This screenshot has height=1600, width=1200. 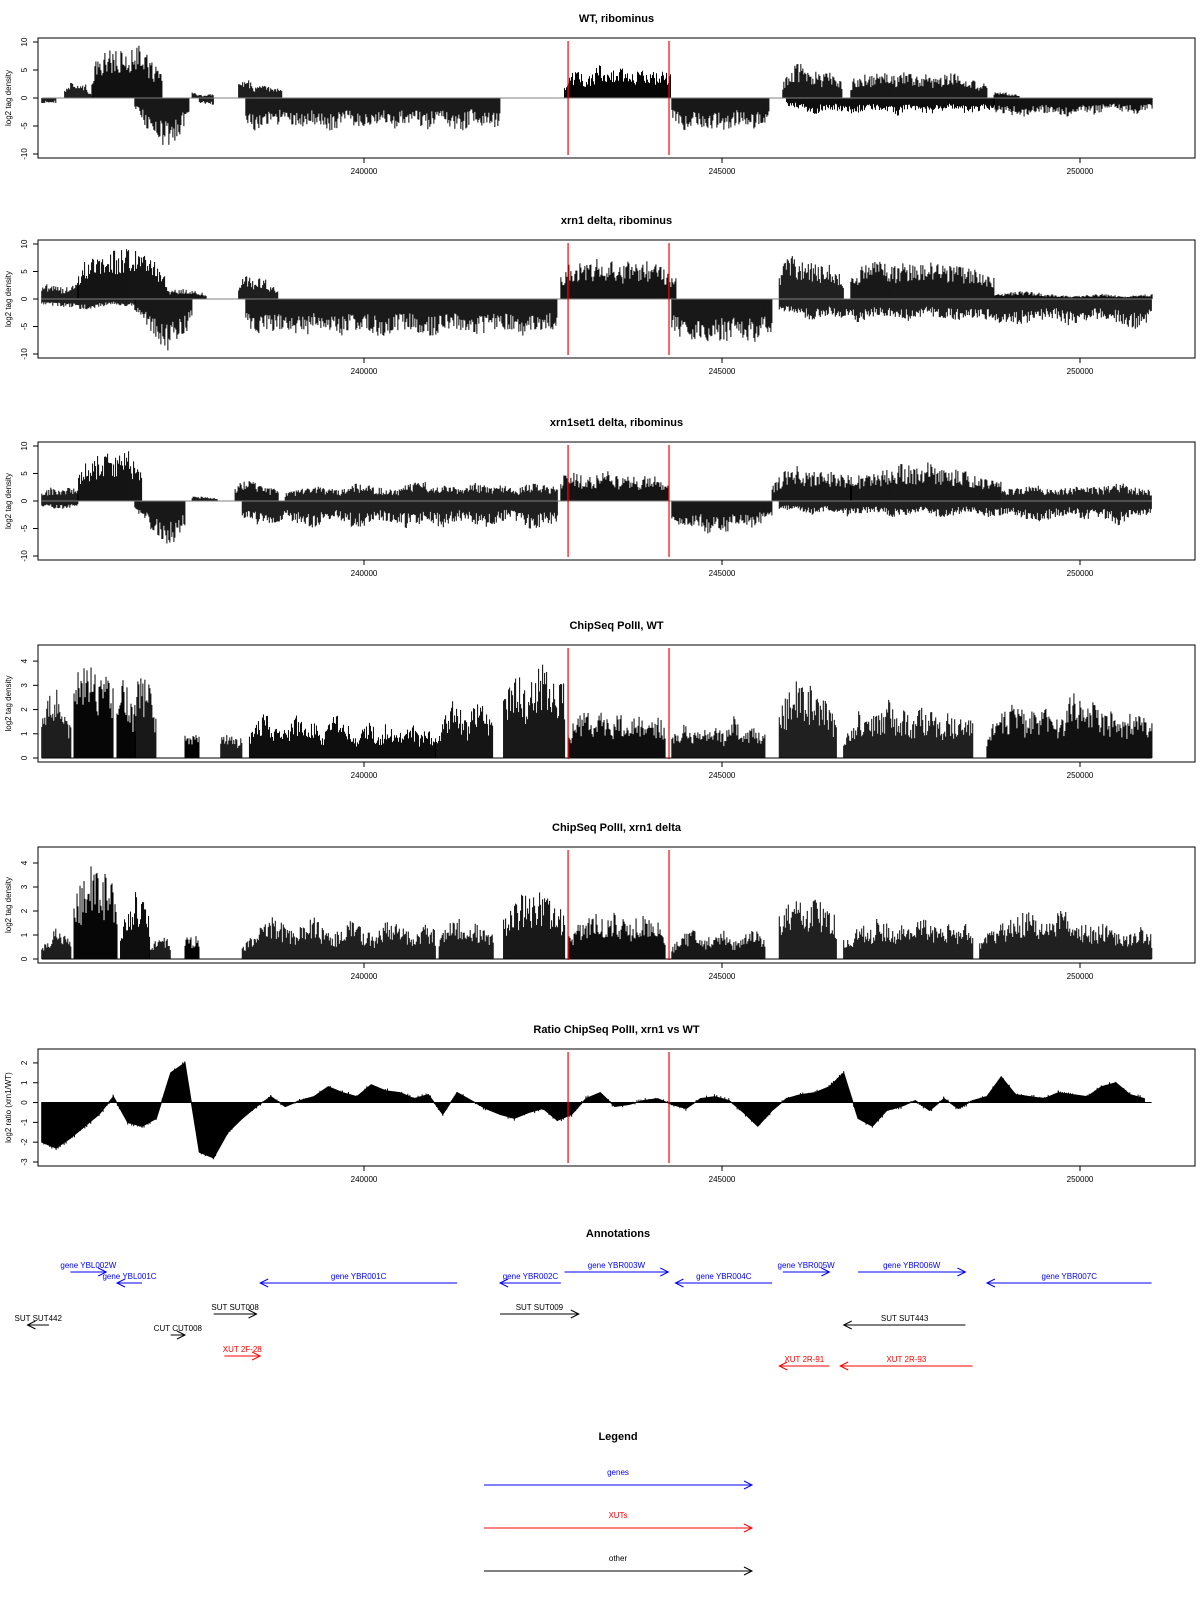 What do you see at coordinates (24, 660) in the screenshot?
I see `y-tick-label: 4` at bounding box center [24, 660].